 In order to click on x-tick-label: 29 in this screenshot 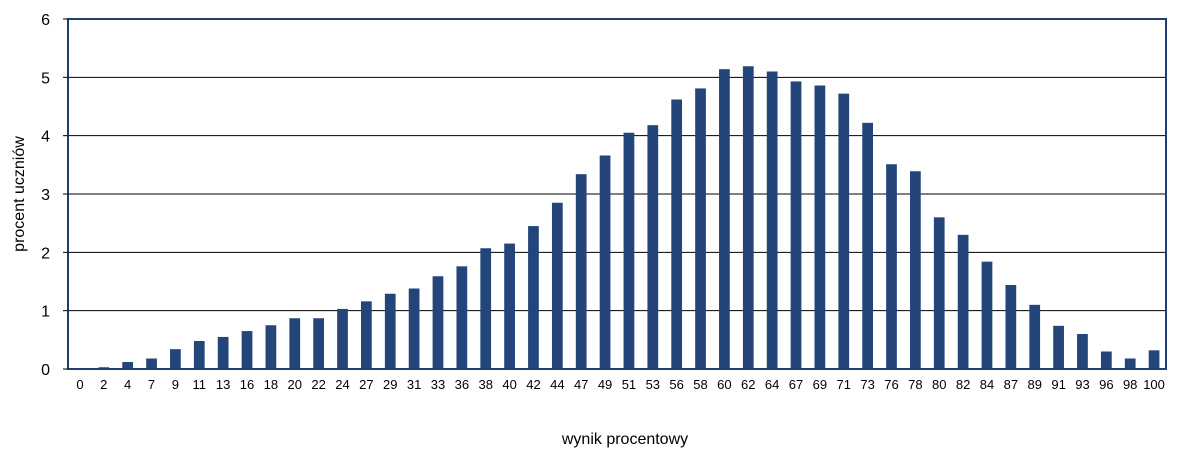, I will do `click(390, 384)`.